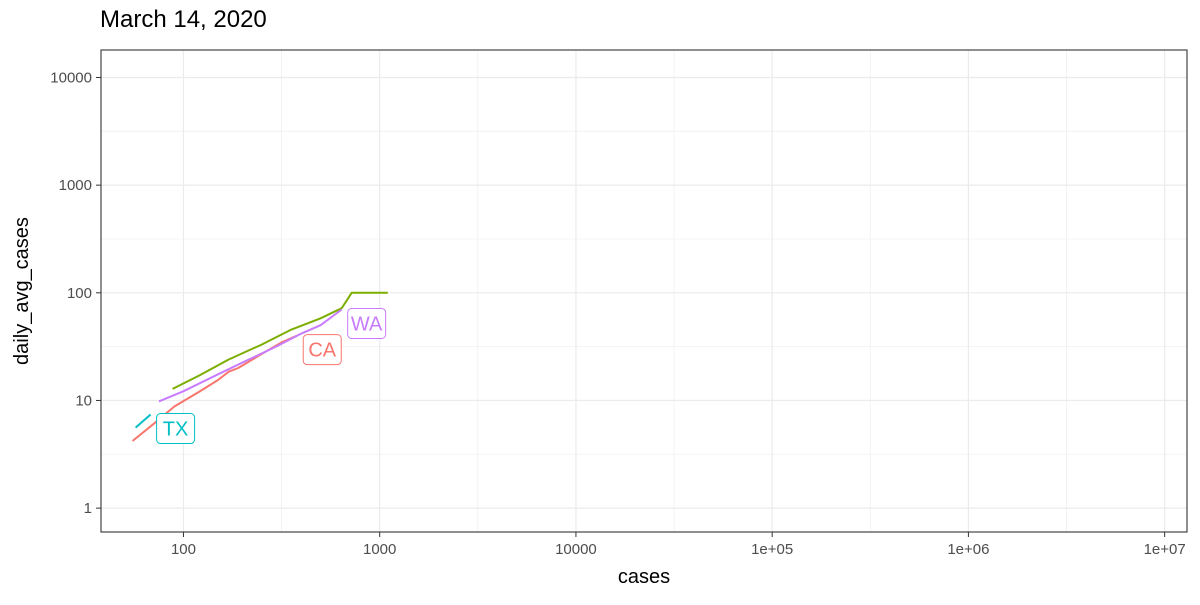 The height and width of the screenshot is (605, 1200). I want to click on x-tick-label: 1e+06, so click(968, 549).